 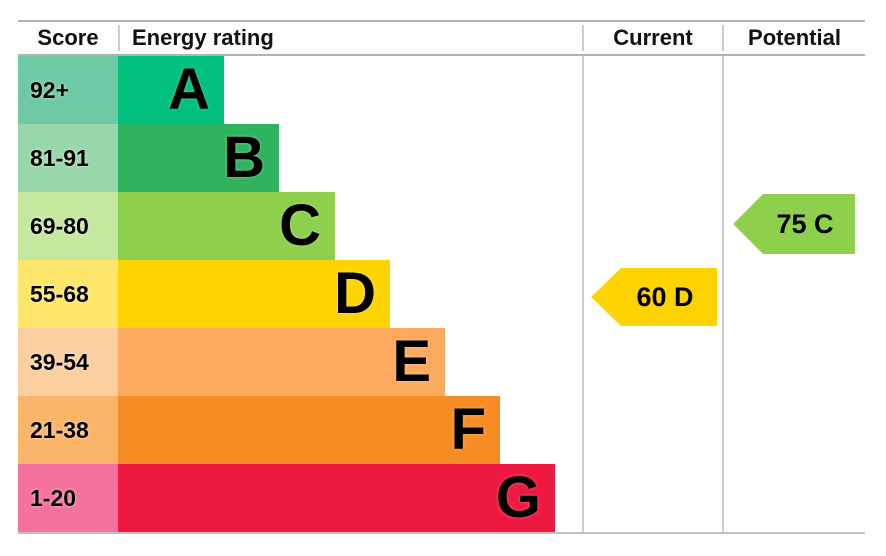 What do you see at coordinates (350, 38) in the screenshot?
I see `column-header-energy-rating: Energy rating` at bounding box center [350, 38].